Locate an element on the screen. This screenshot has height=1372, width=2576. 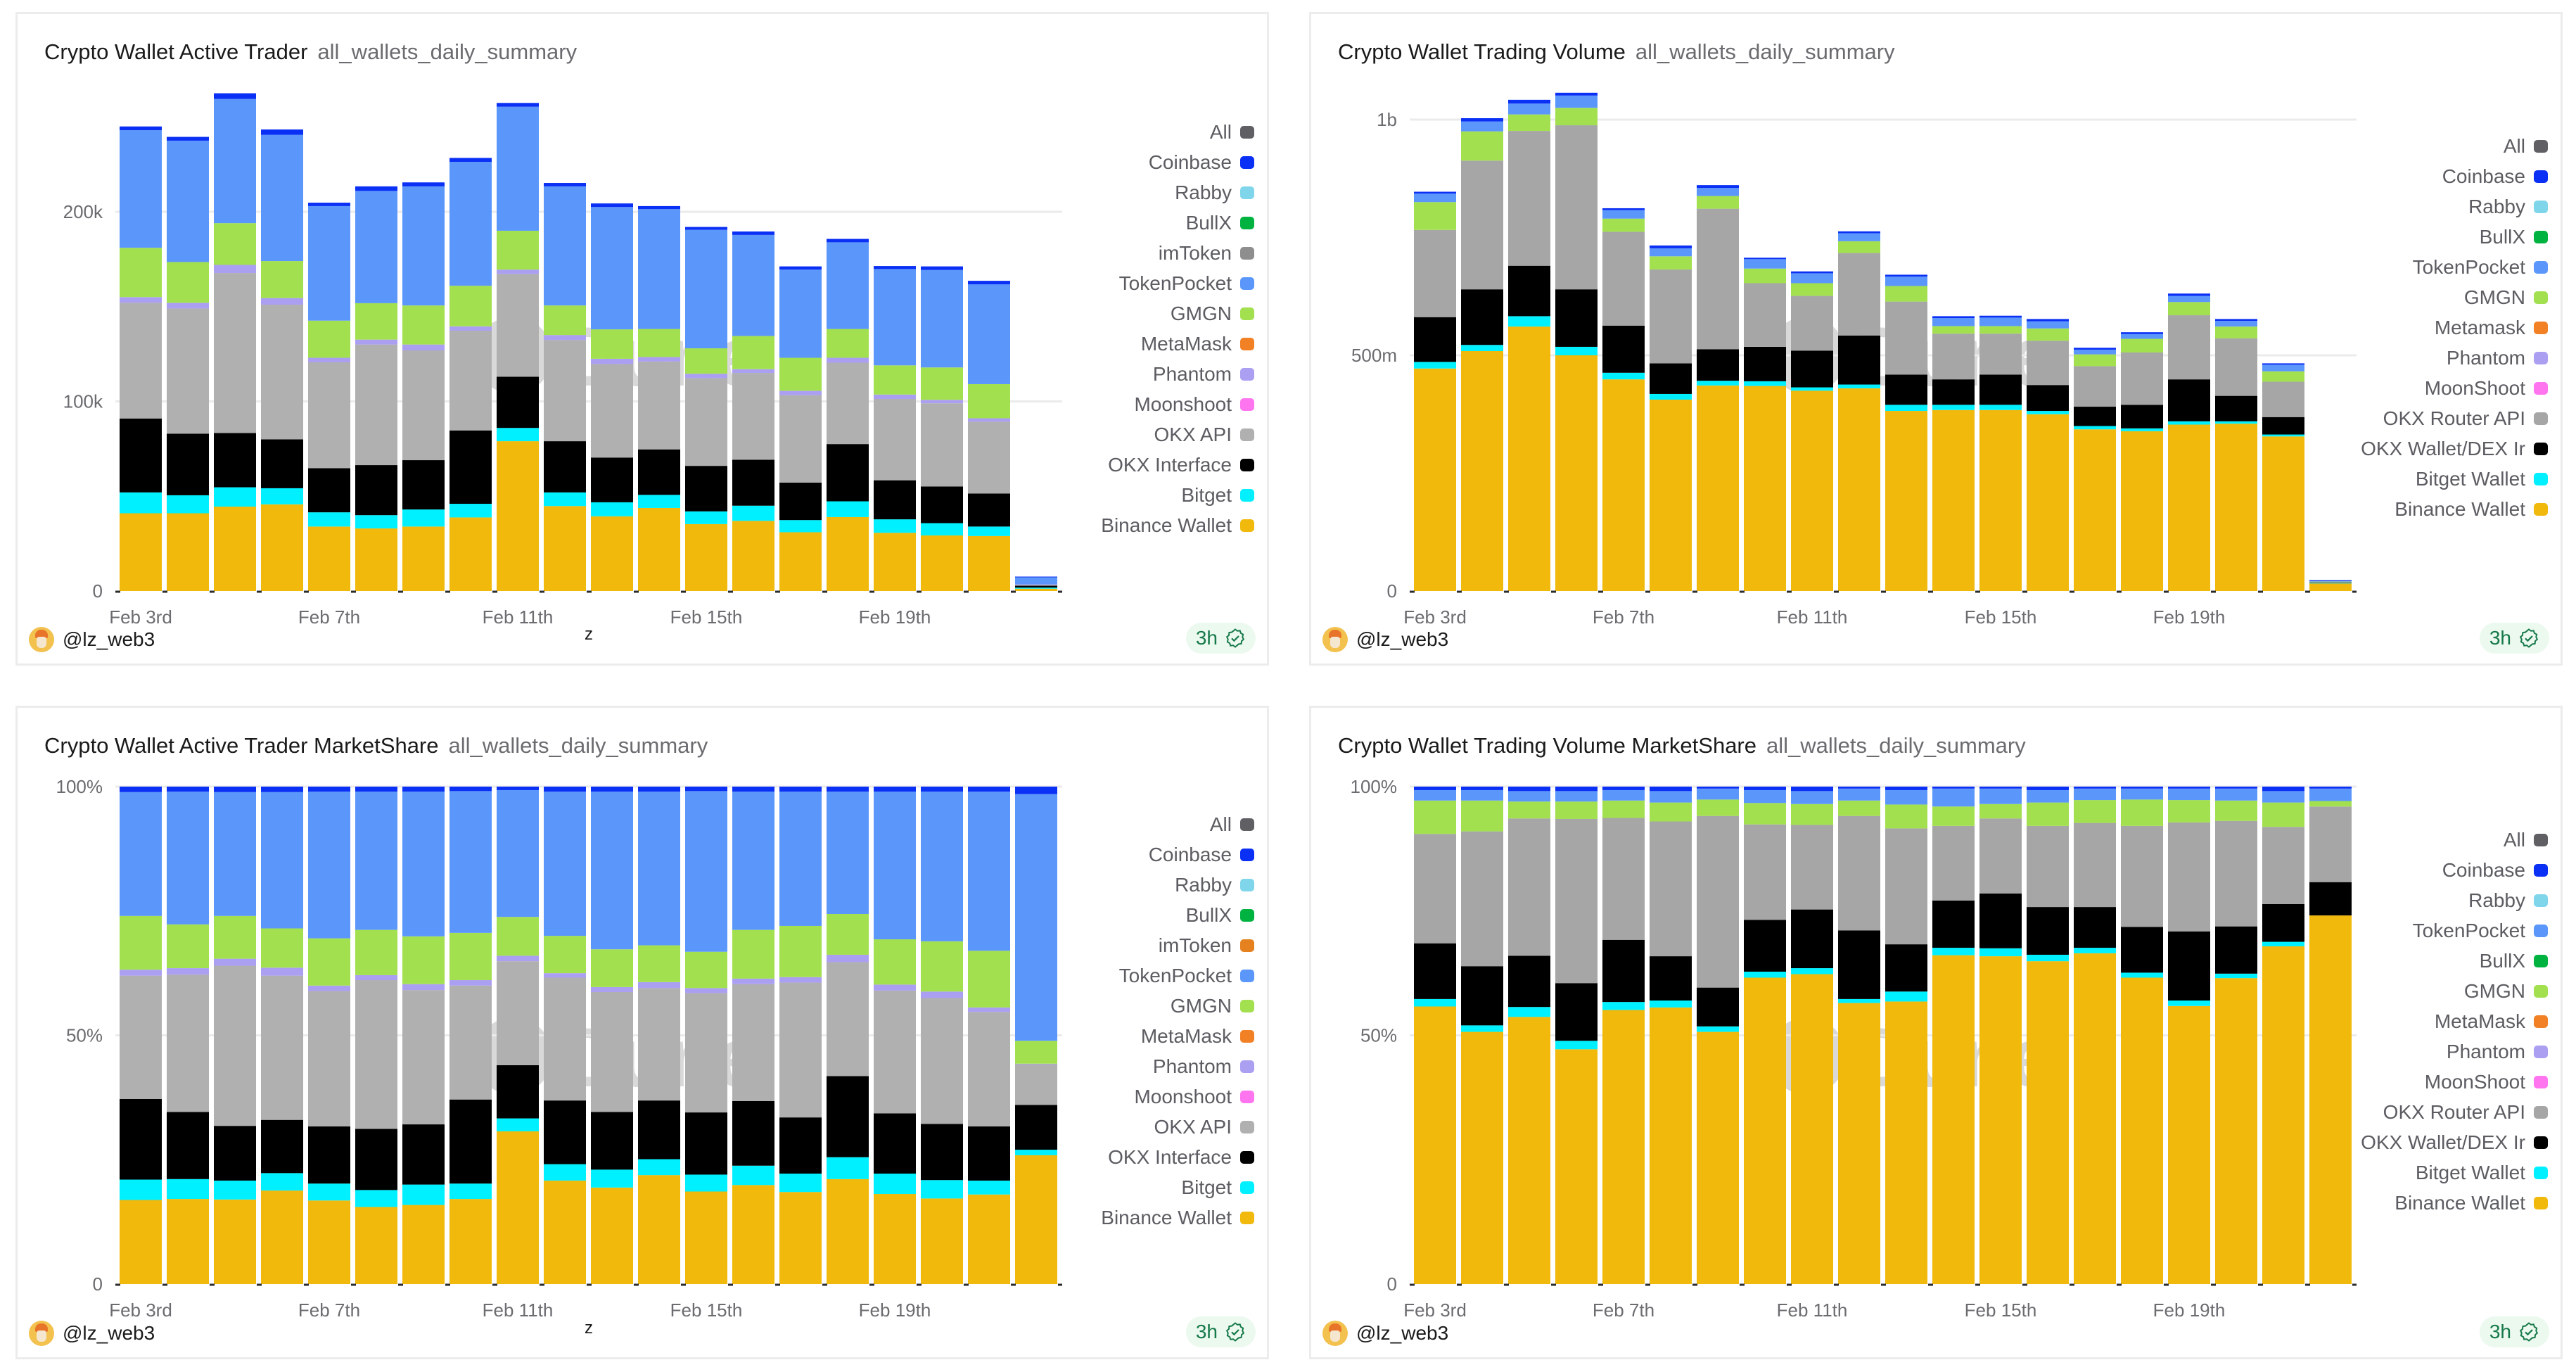
legend-item: OKX Router API is located at coordinates (2465, 1112).